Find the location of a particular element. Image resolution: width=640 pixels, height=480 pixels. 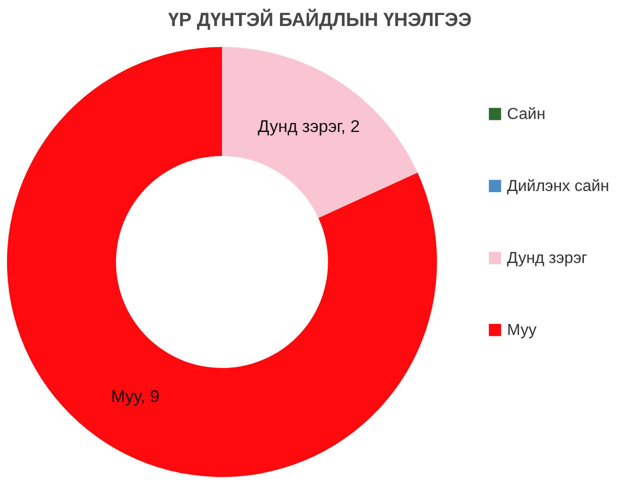

donut-slice is located at coordinates (320, 132).